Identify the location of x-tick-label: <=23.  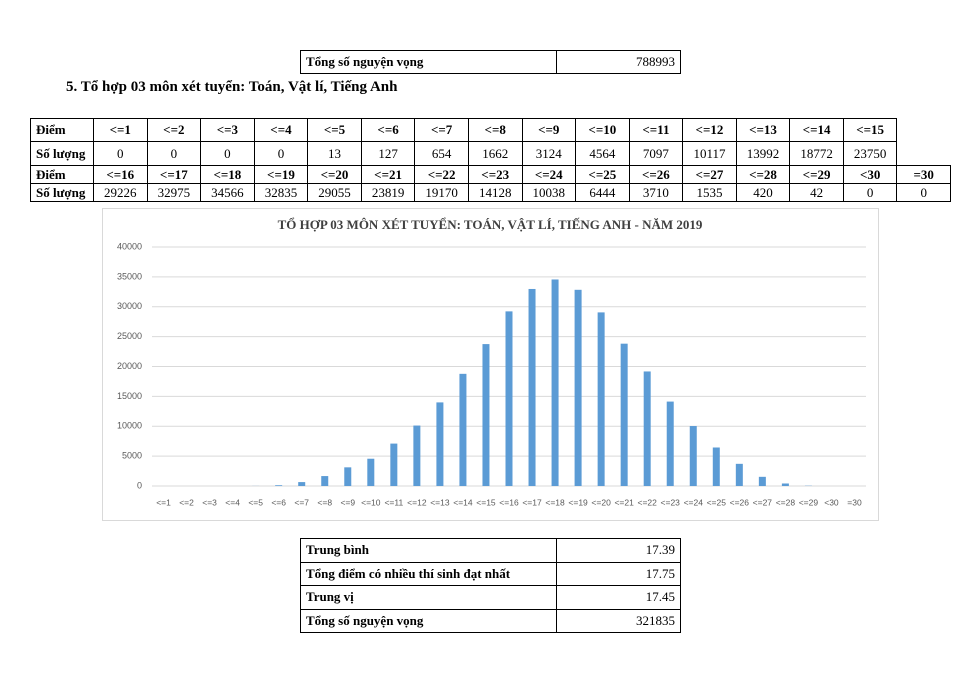
(671, 502).